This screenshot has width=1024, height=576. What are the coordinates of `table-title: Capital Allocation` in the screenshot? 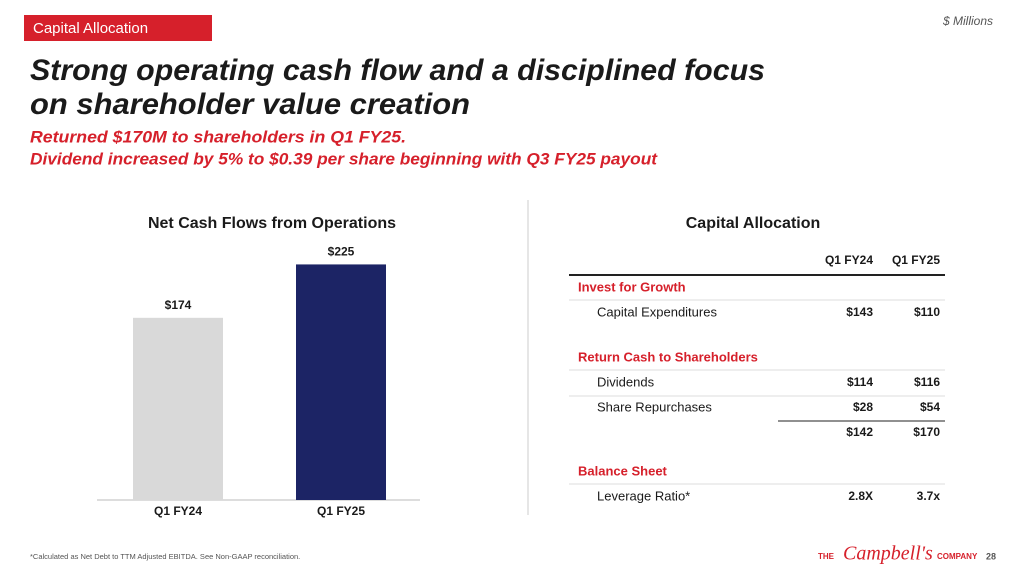 It's located at (753, 223).